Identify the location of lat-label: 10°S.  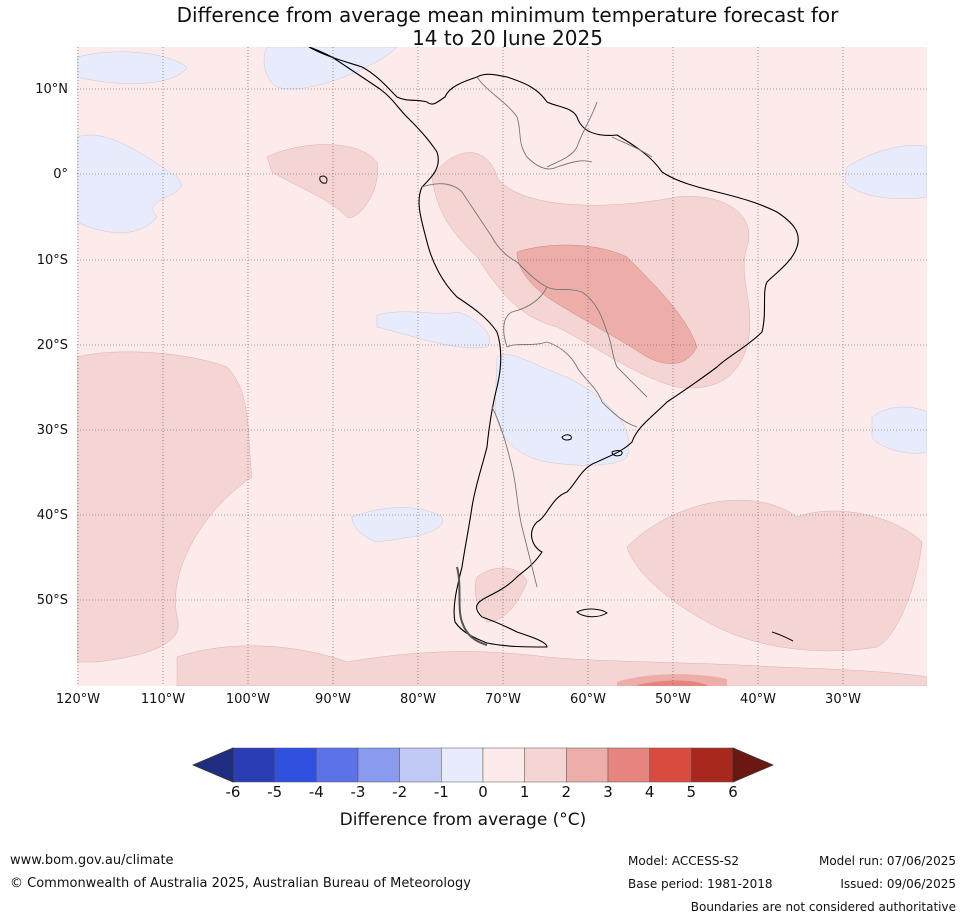
(52, 260).